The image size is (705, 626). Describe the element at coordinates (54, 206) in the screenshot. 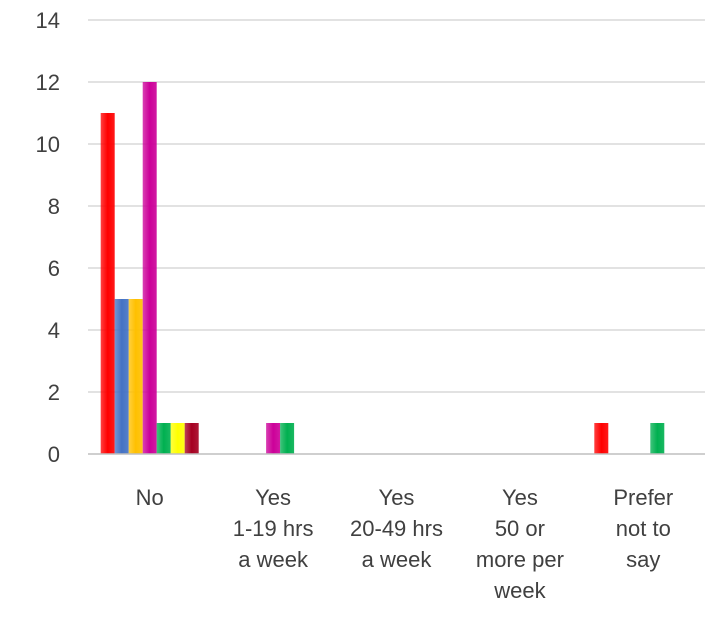

I see `y-tick-label-8: 8` at that location.